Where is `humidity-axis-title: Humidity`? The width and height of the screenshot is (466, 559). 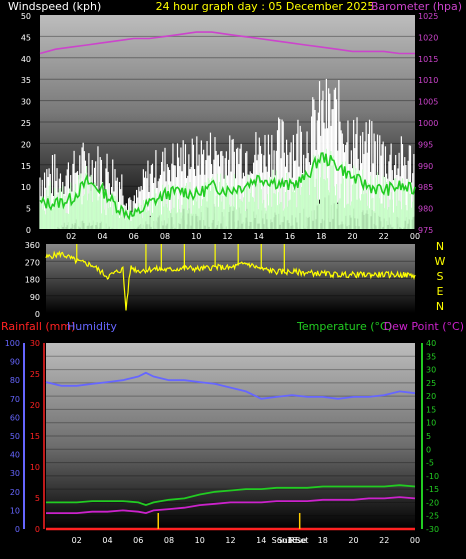
humidity-axis-title: Humidity is located at coordinates (92, 326).